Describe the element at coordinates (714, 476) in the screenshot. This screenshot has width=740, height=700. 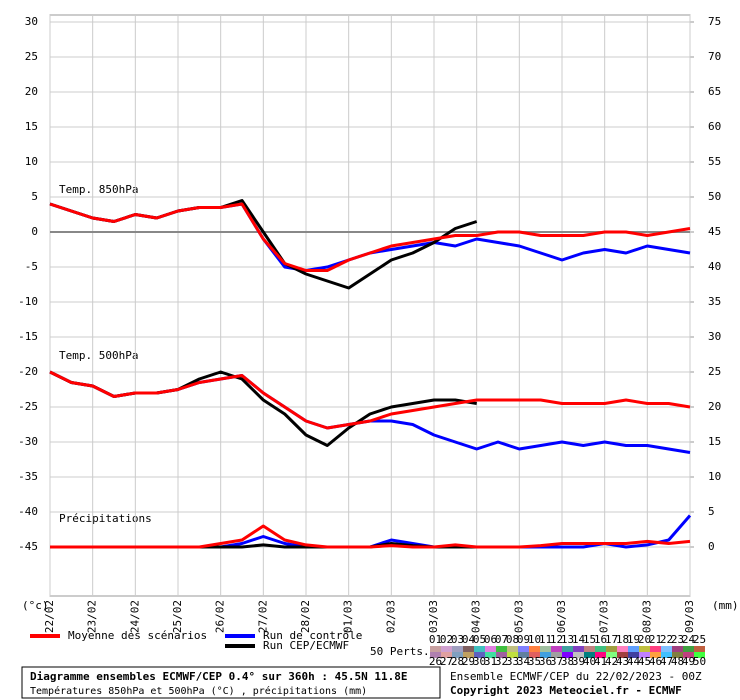
I see `y2-tick-label: 10` at that location.